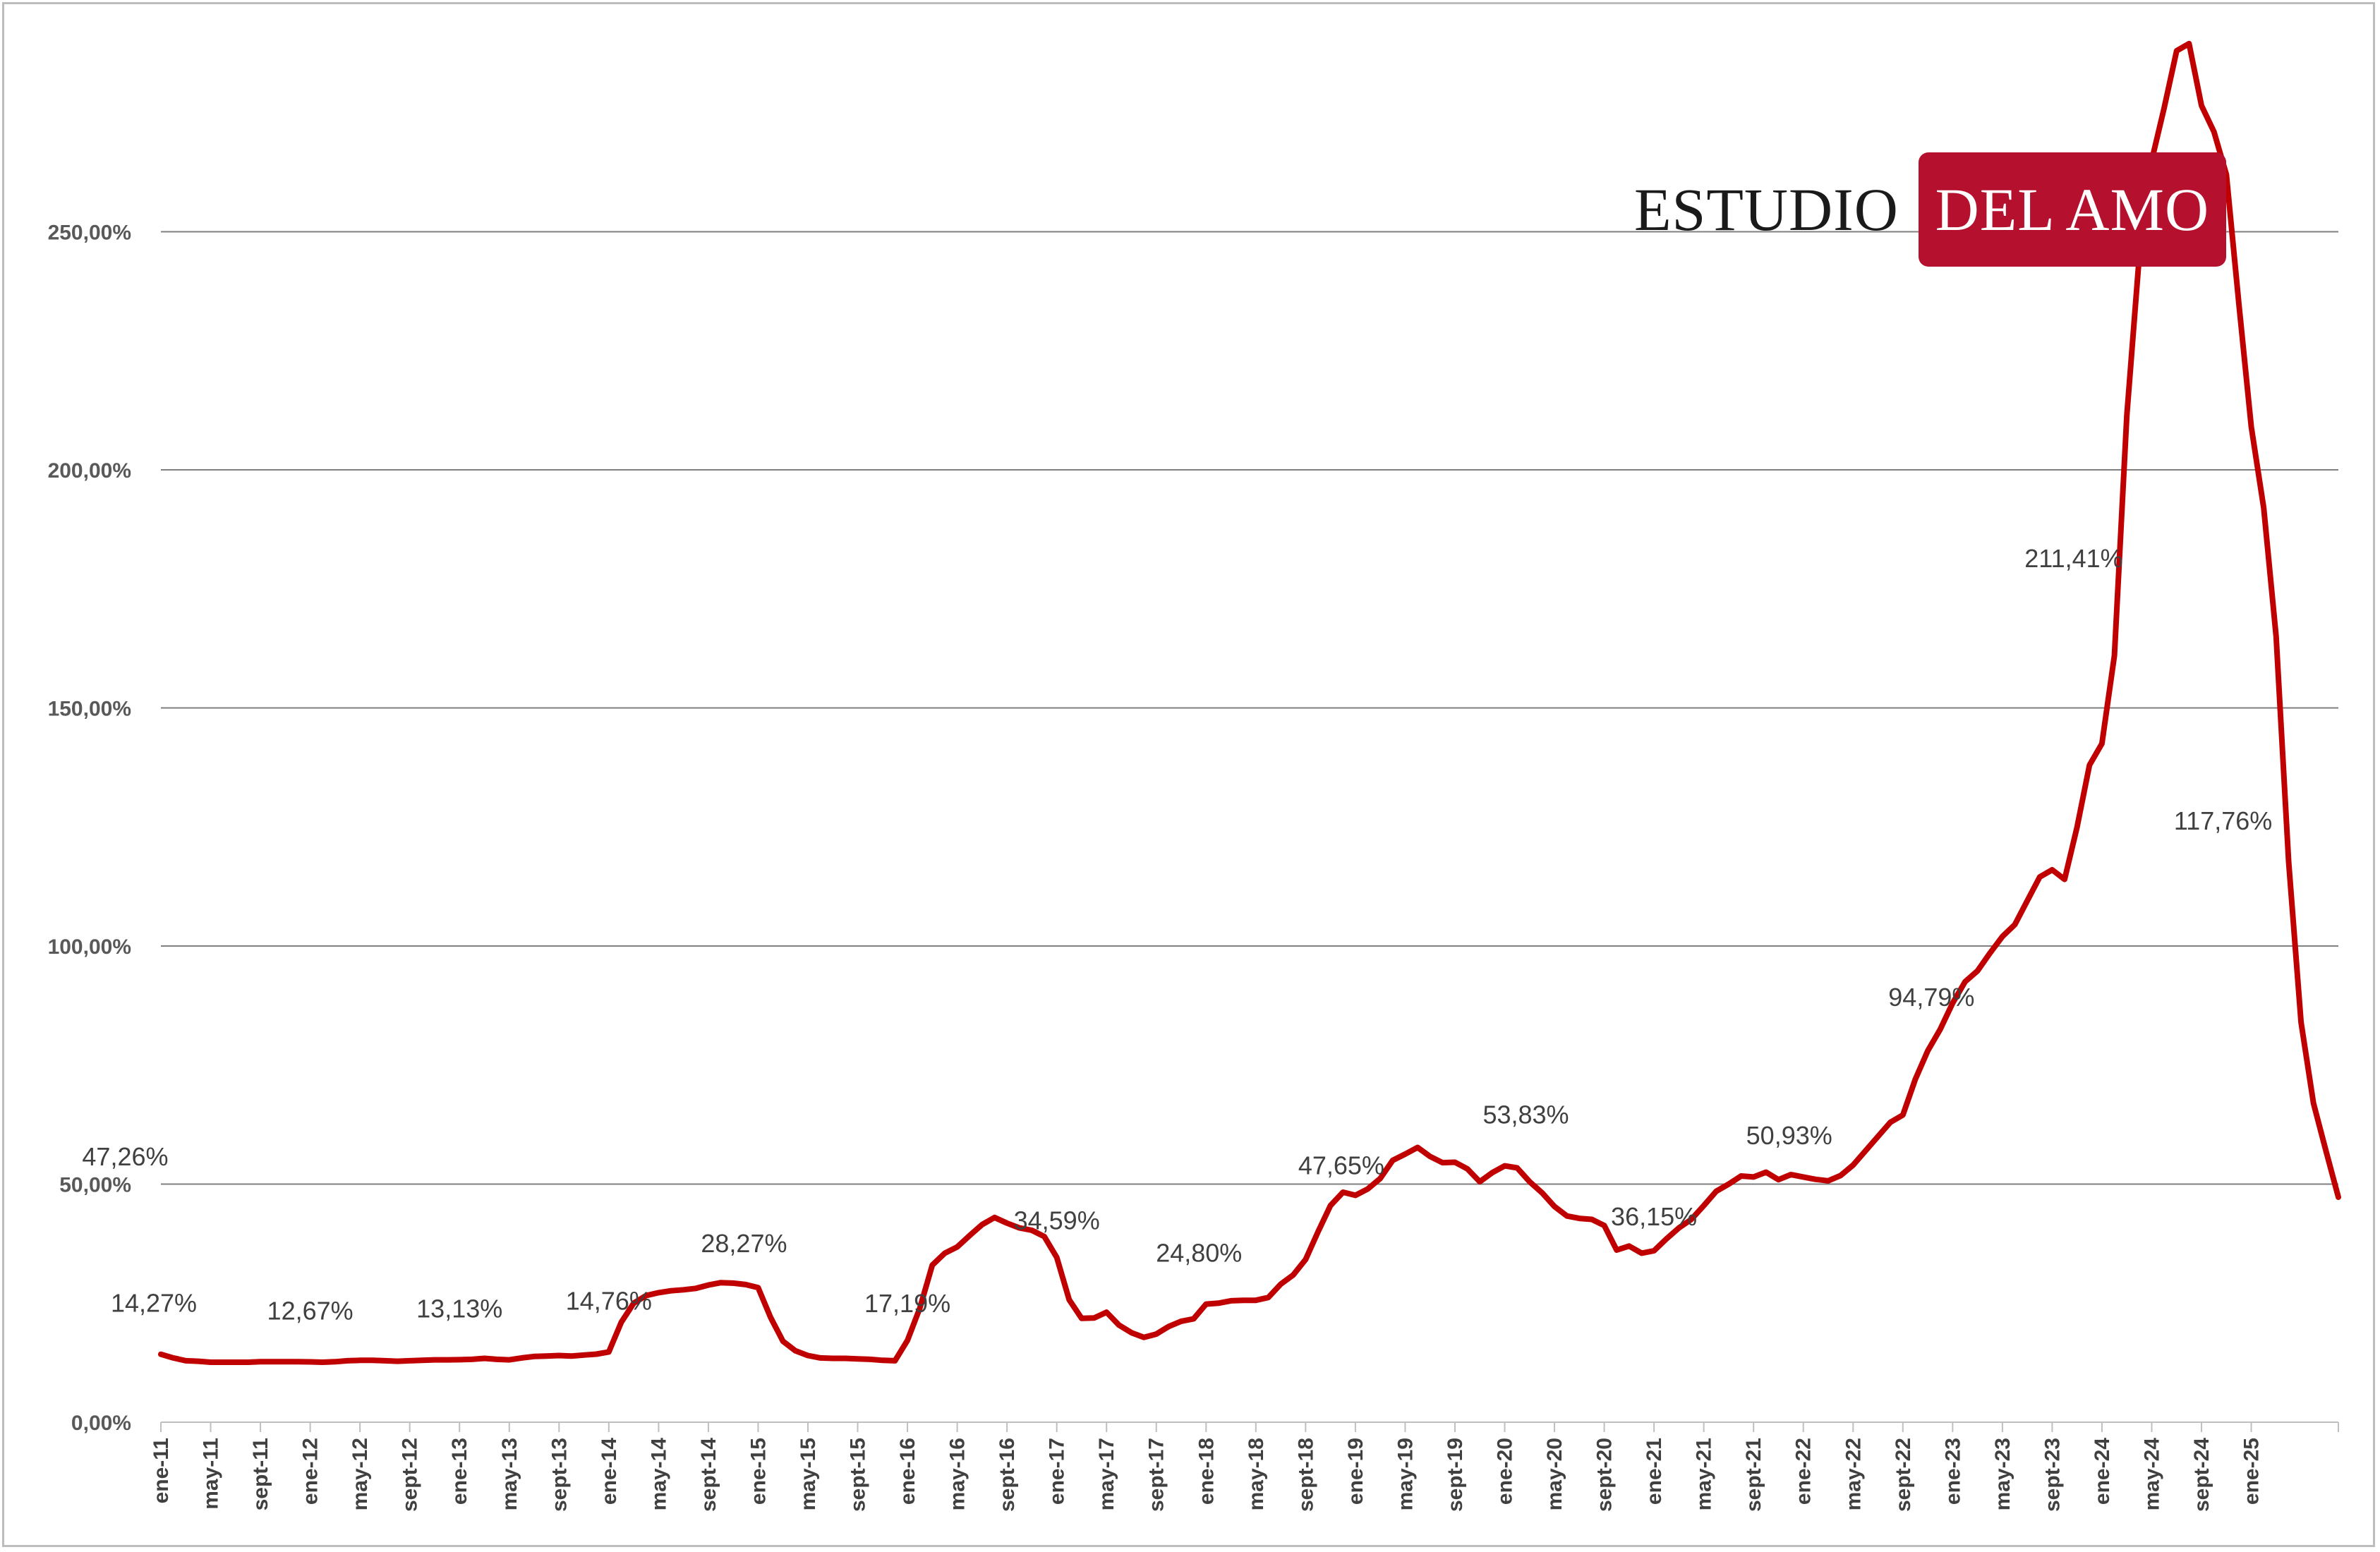 The image size is (2380, 1552). Describe the element at coordinates (610, 1471) in the screenshot. I see `x-tick-label: ene-14` at that location.